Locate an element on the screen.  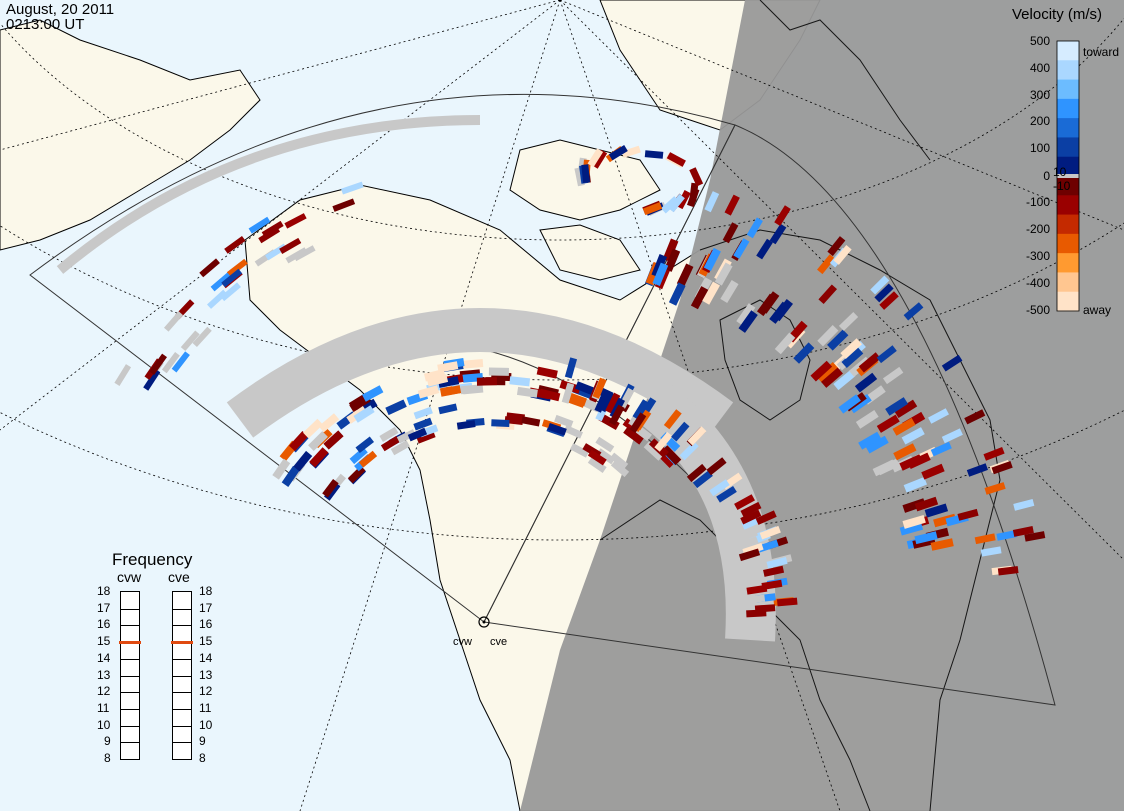
frequency-title: Frequency is located at coordinates (152, 559).